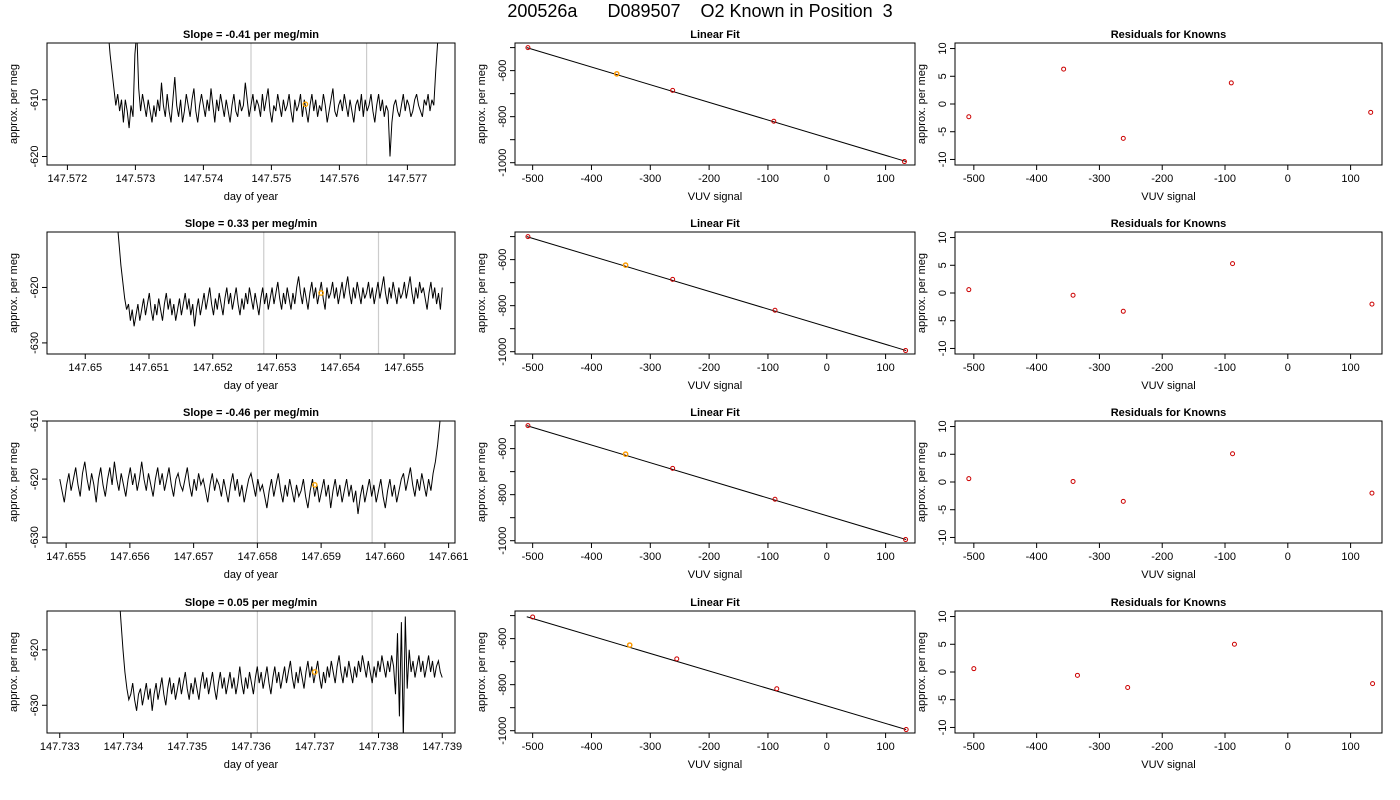 Image resolution: width=1400 pixels, height=800 pixels. I want to click on panel-title: Linear Fit, so click(715, 603).